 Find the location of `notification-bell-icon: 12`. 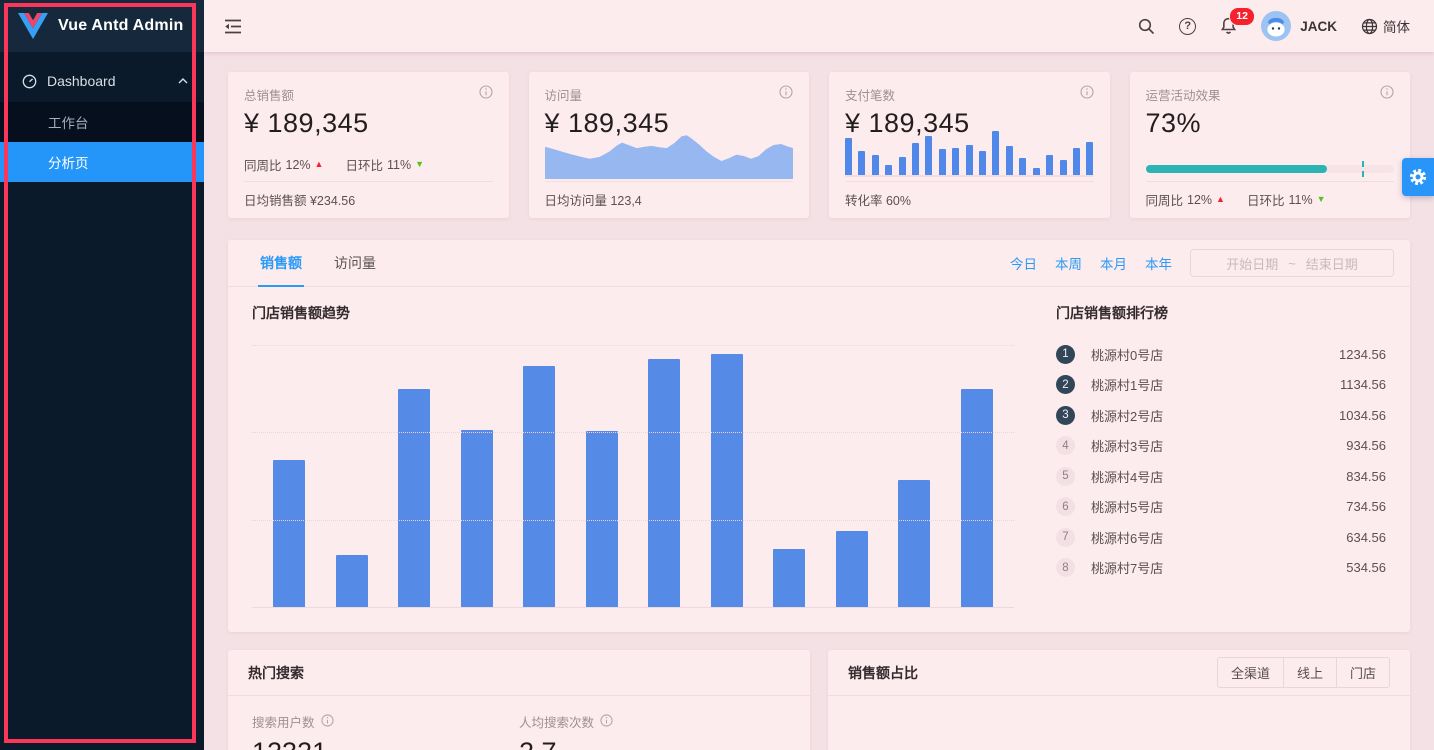

notification-bell-icon: 12 is located at coordinates (1237, 21).